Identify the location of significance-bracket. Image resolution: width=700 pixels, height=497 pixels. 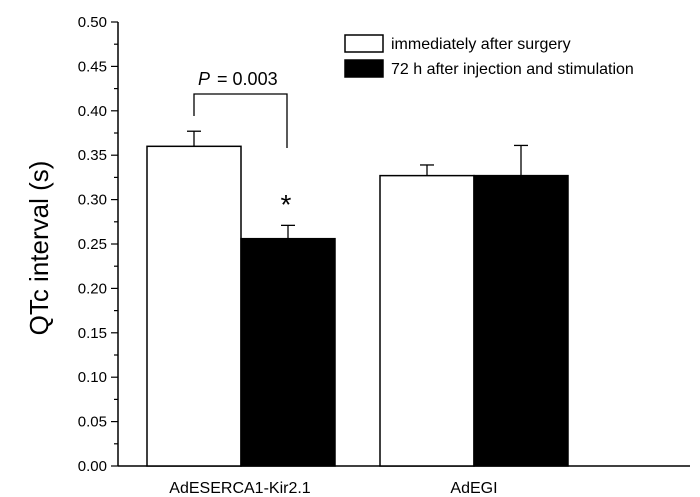
(240, 120).